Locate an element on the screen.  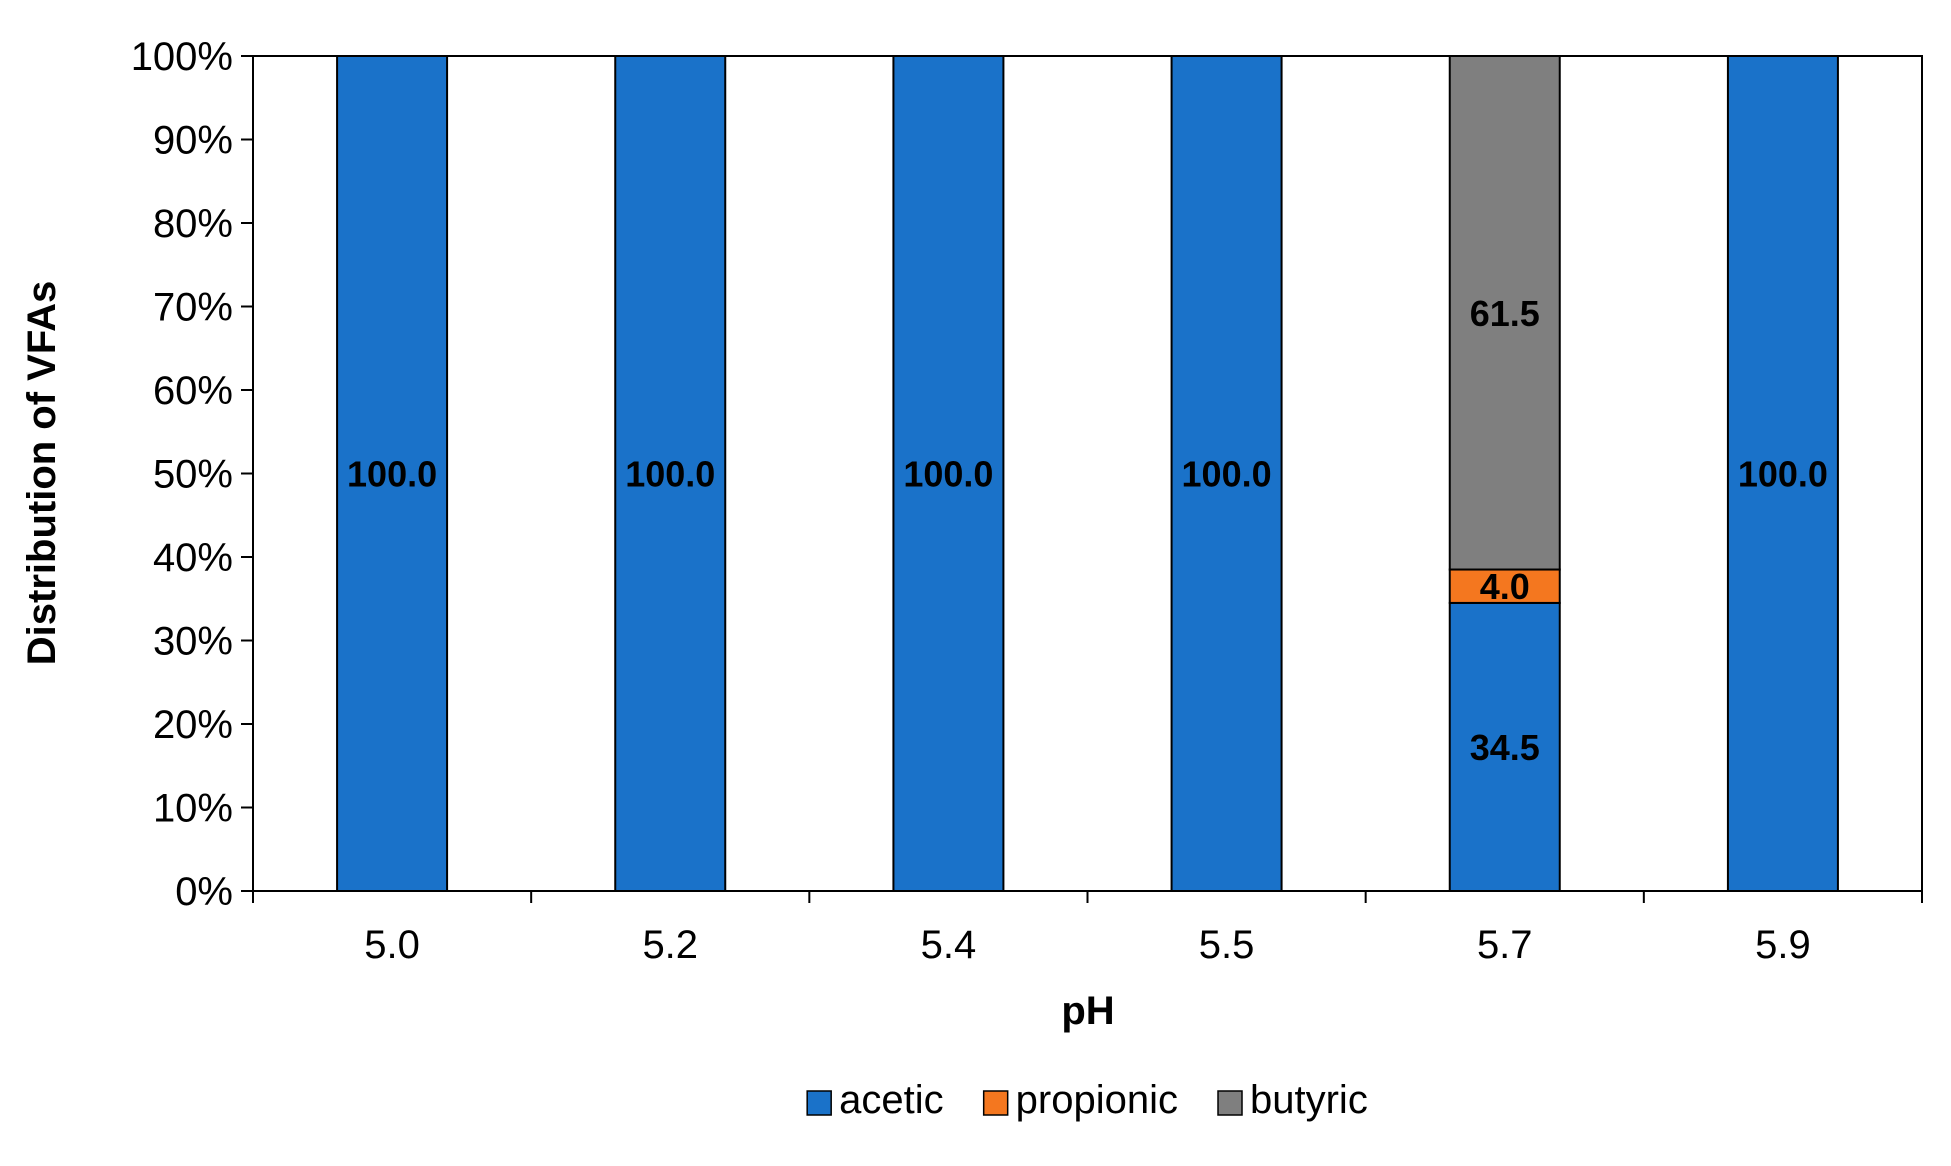
legend: acetic propionic butyric is located at coordinates (1087, 1100).